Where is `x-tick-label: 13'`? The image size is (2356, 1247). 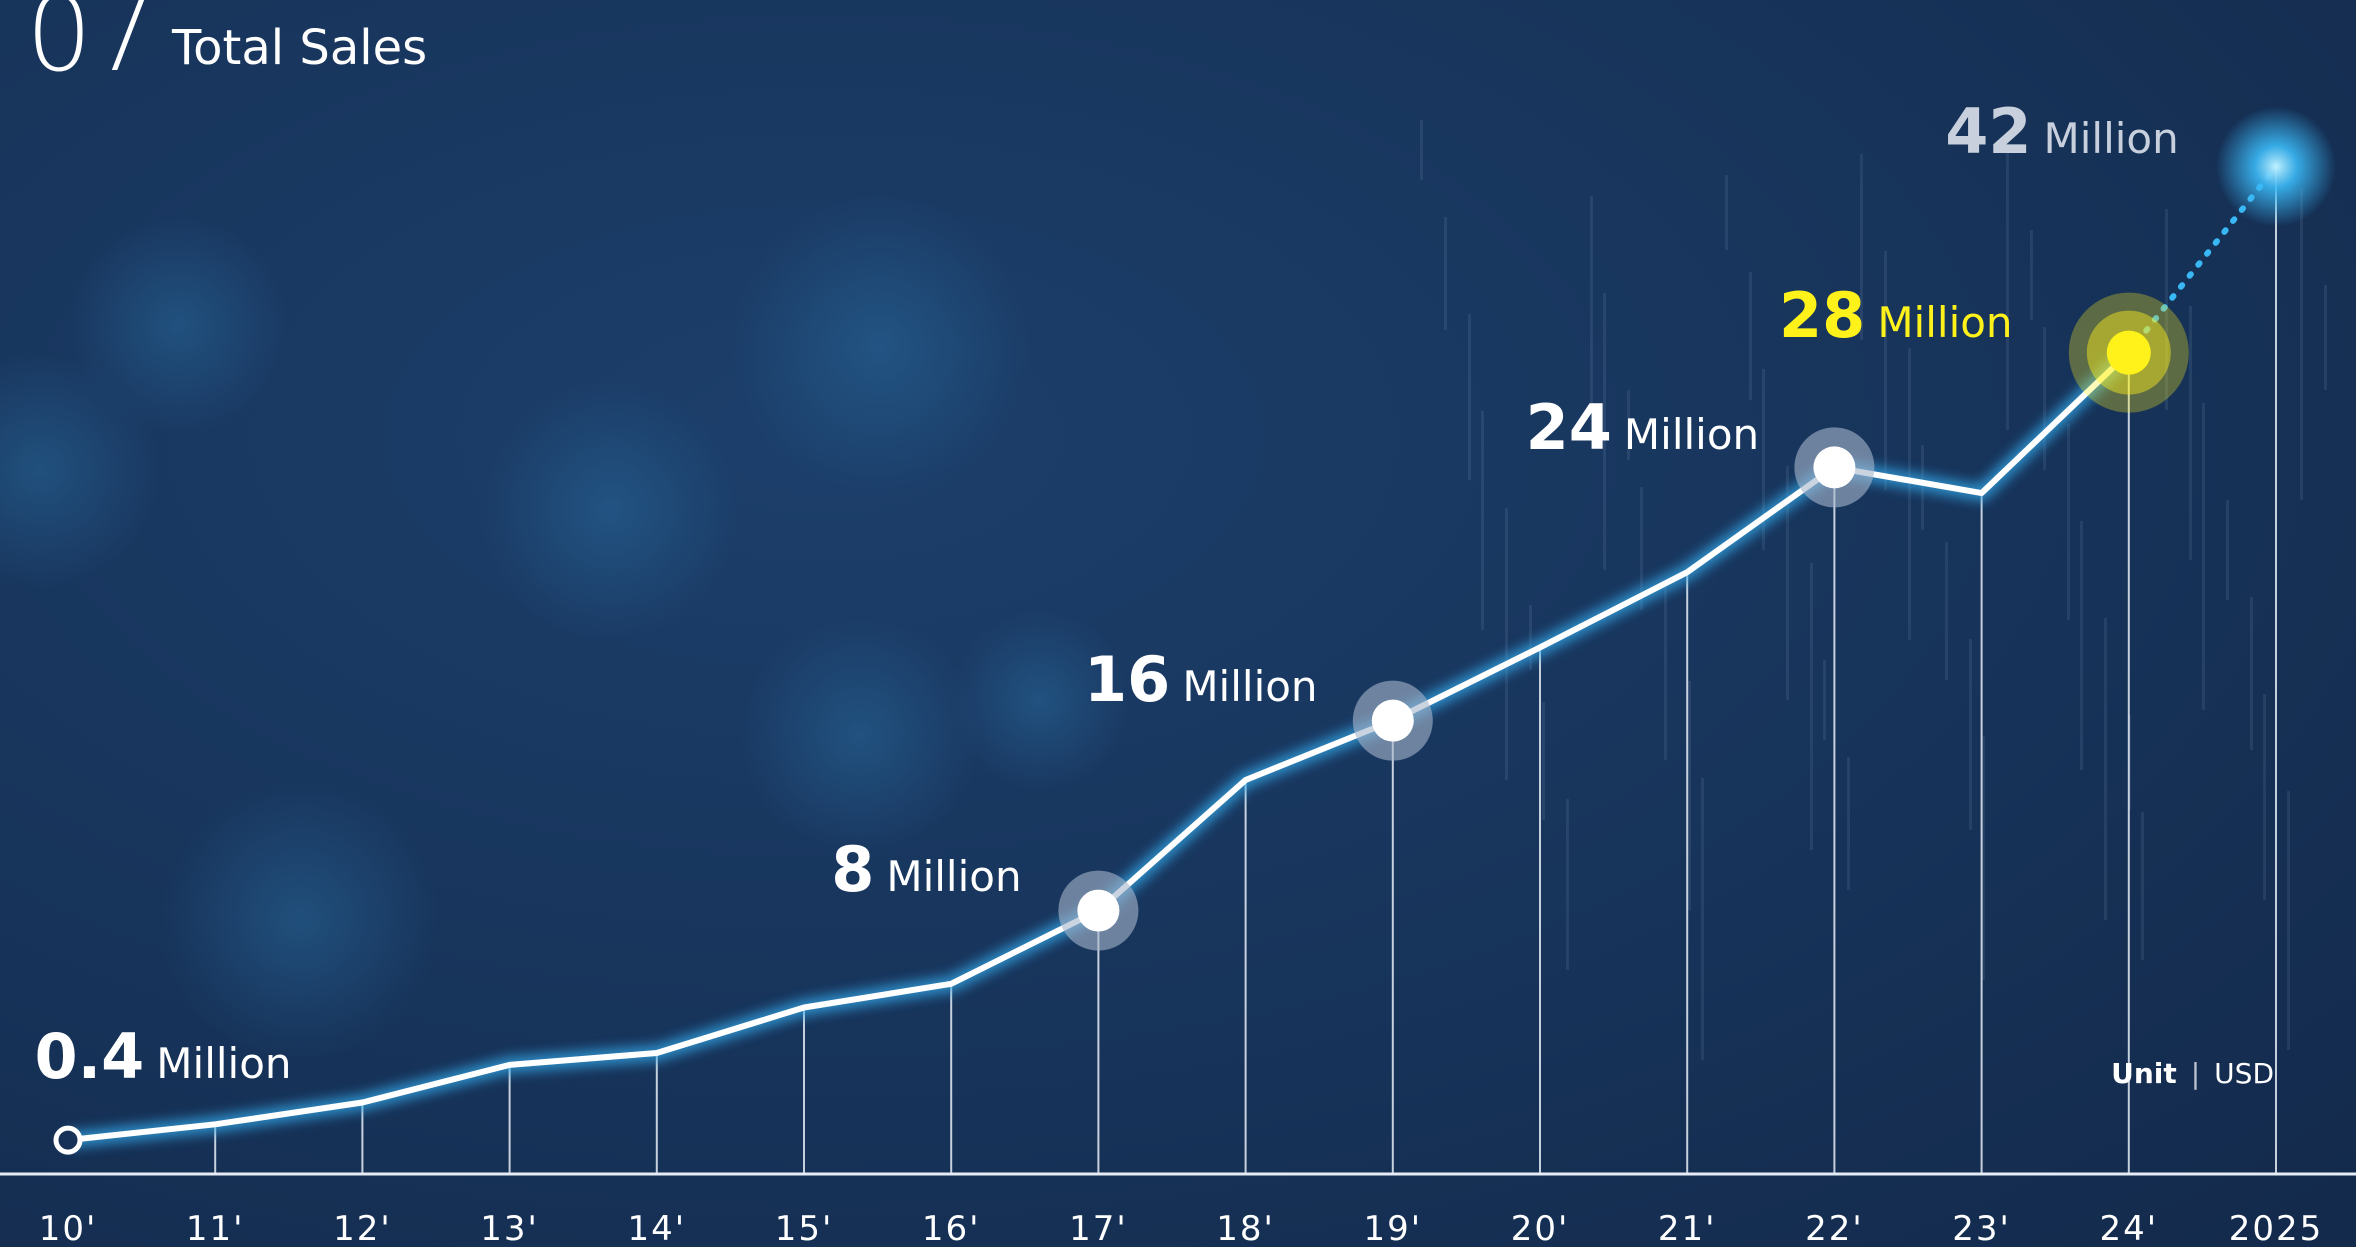
x-tick-label: 13' is located at coordinates (509, 1228).